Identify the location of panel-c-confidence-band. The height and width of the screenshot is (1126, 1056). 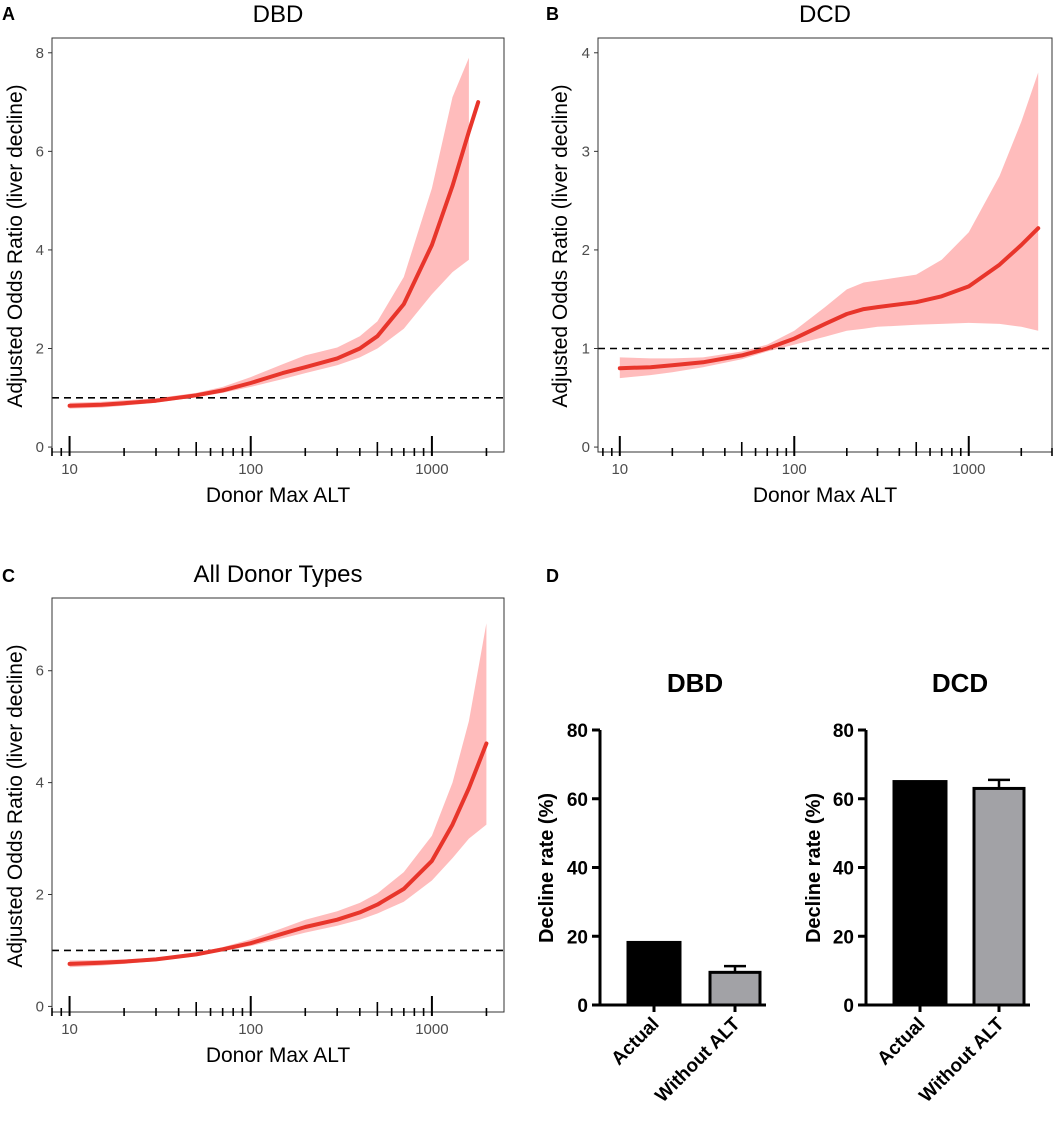
(278, 795).